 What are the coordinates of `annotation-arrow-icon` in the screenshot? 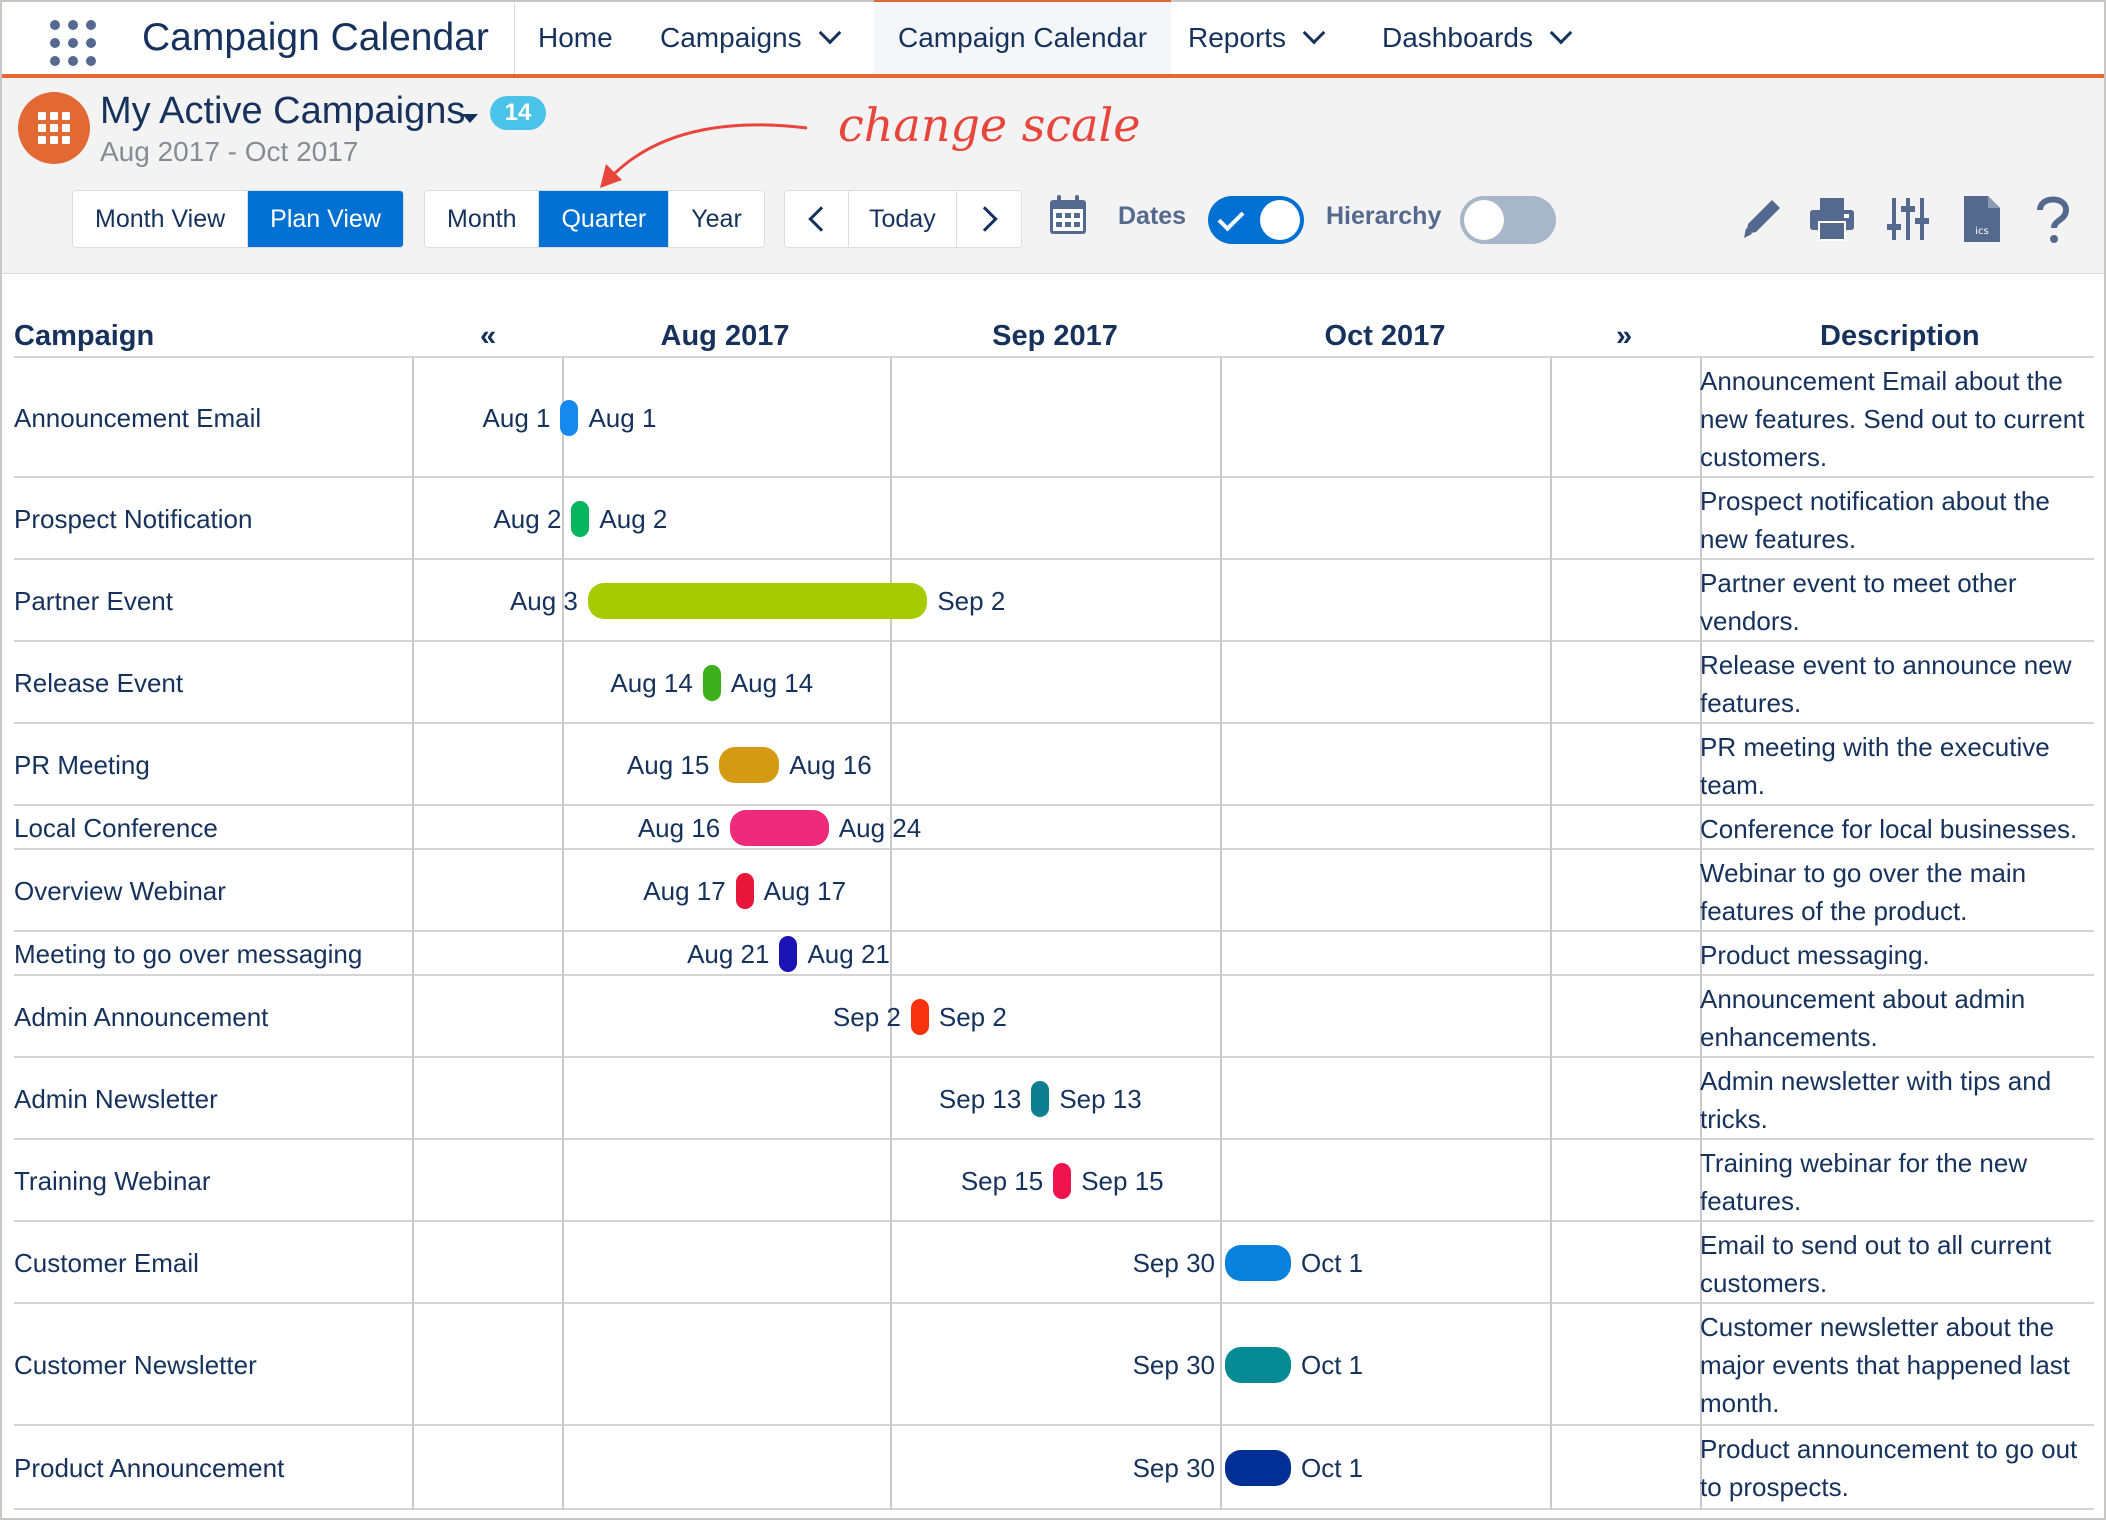 It's located at (704, 155).